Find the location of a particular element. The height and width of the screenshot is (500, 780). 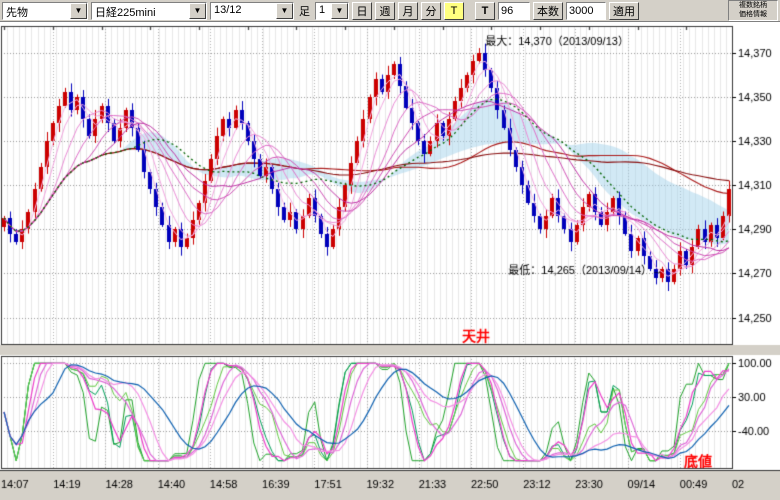

total-count-value: 3000 is located at coordinates (581, 10).